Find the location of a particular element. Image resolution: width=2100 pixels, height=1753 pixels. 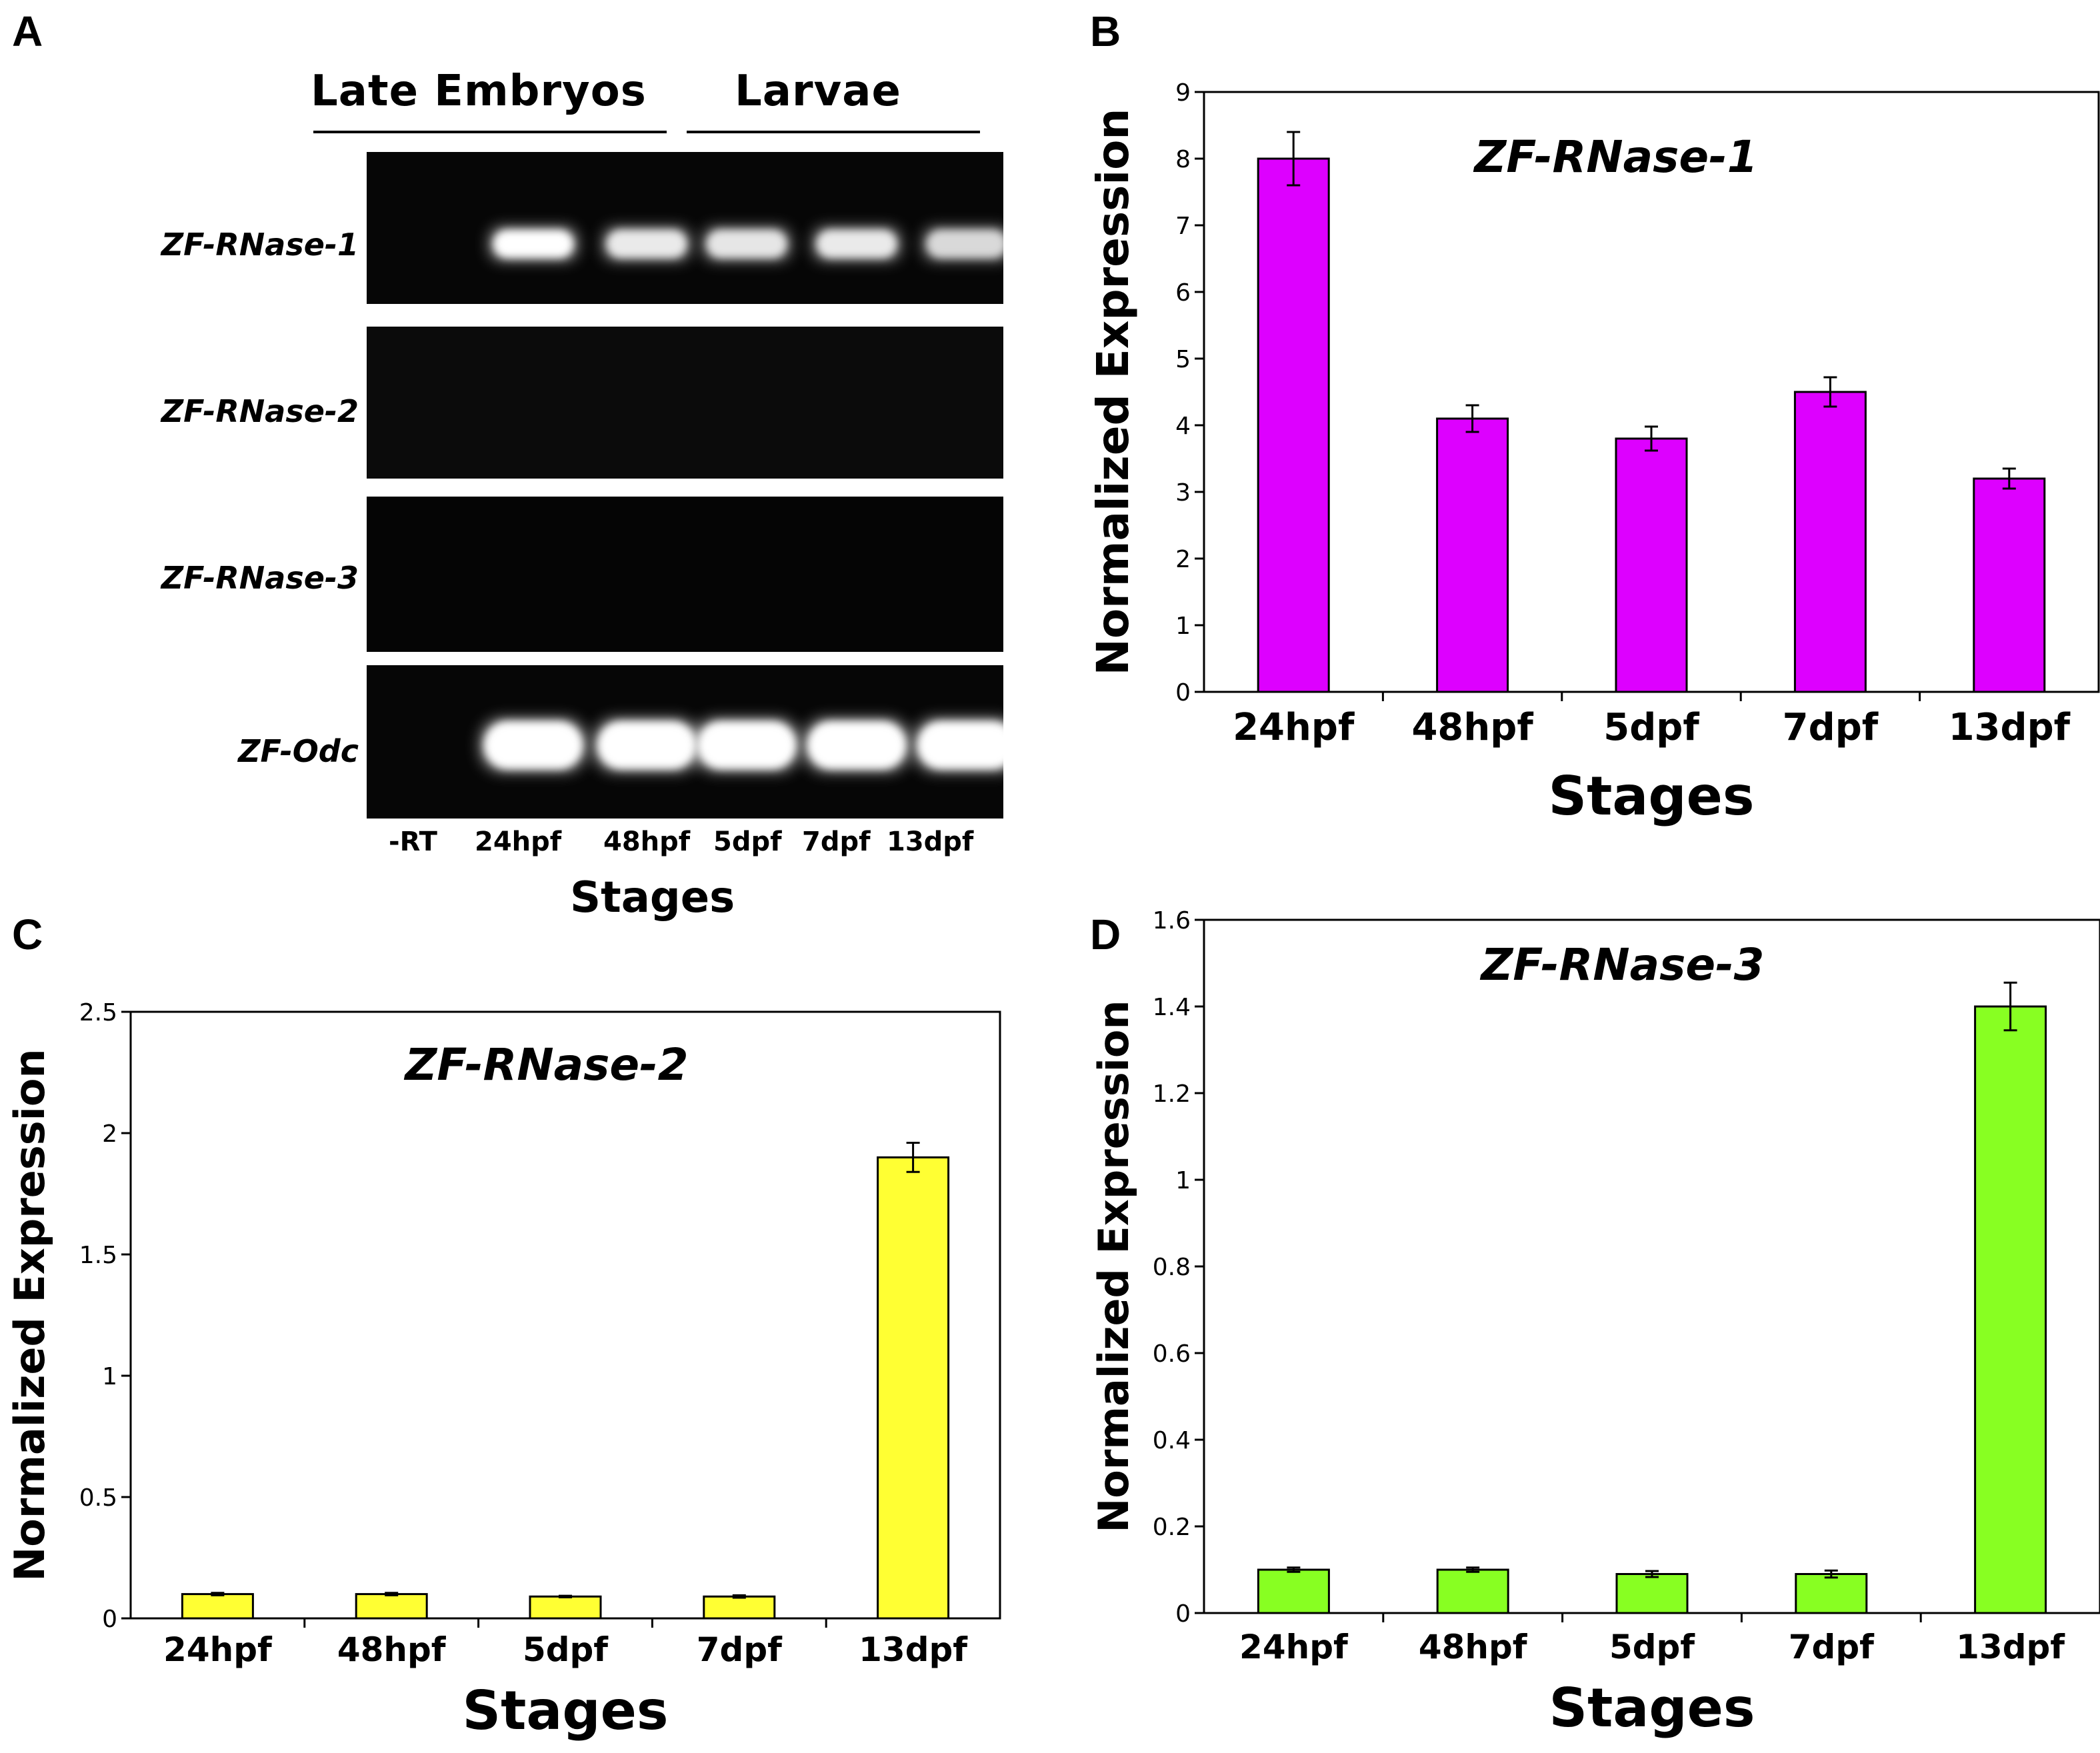

y-tick-label: 1.5 is located at coordinates (98, 1256).